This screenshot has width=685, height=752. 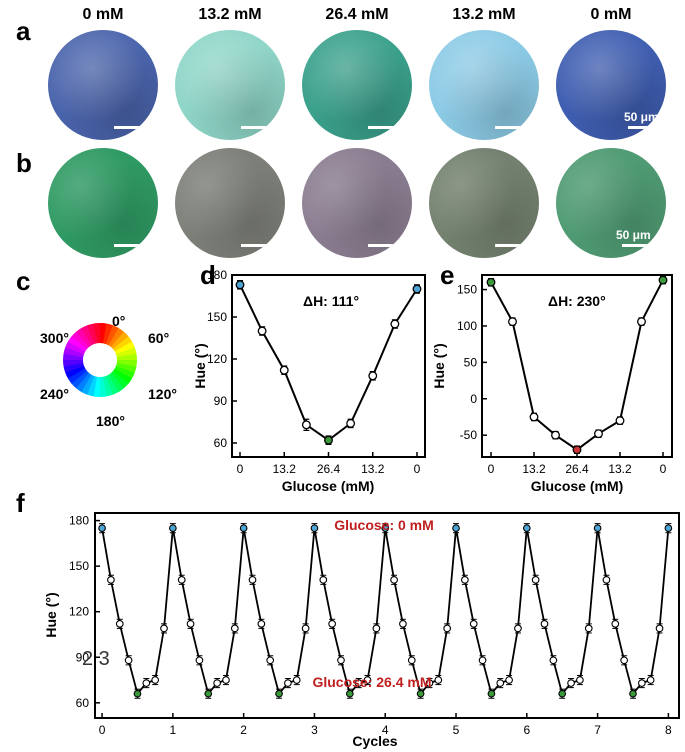 I want to click on wheel-label-120: 120°, so click(x=162, y=394).